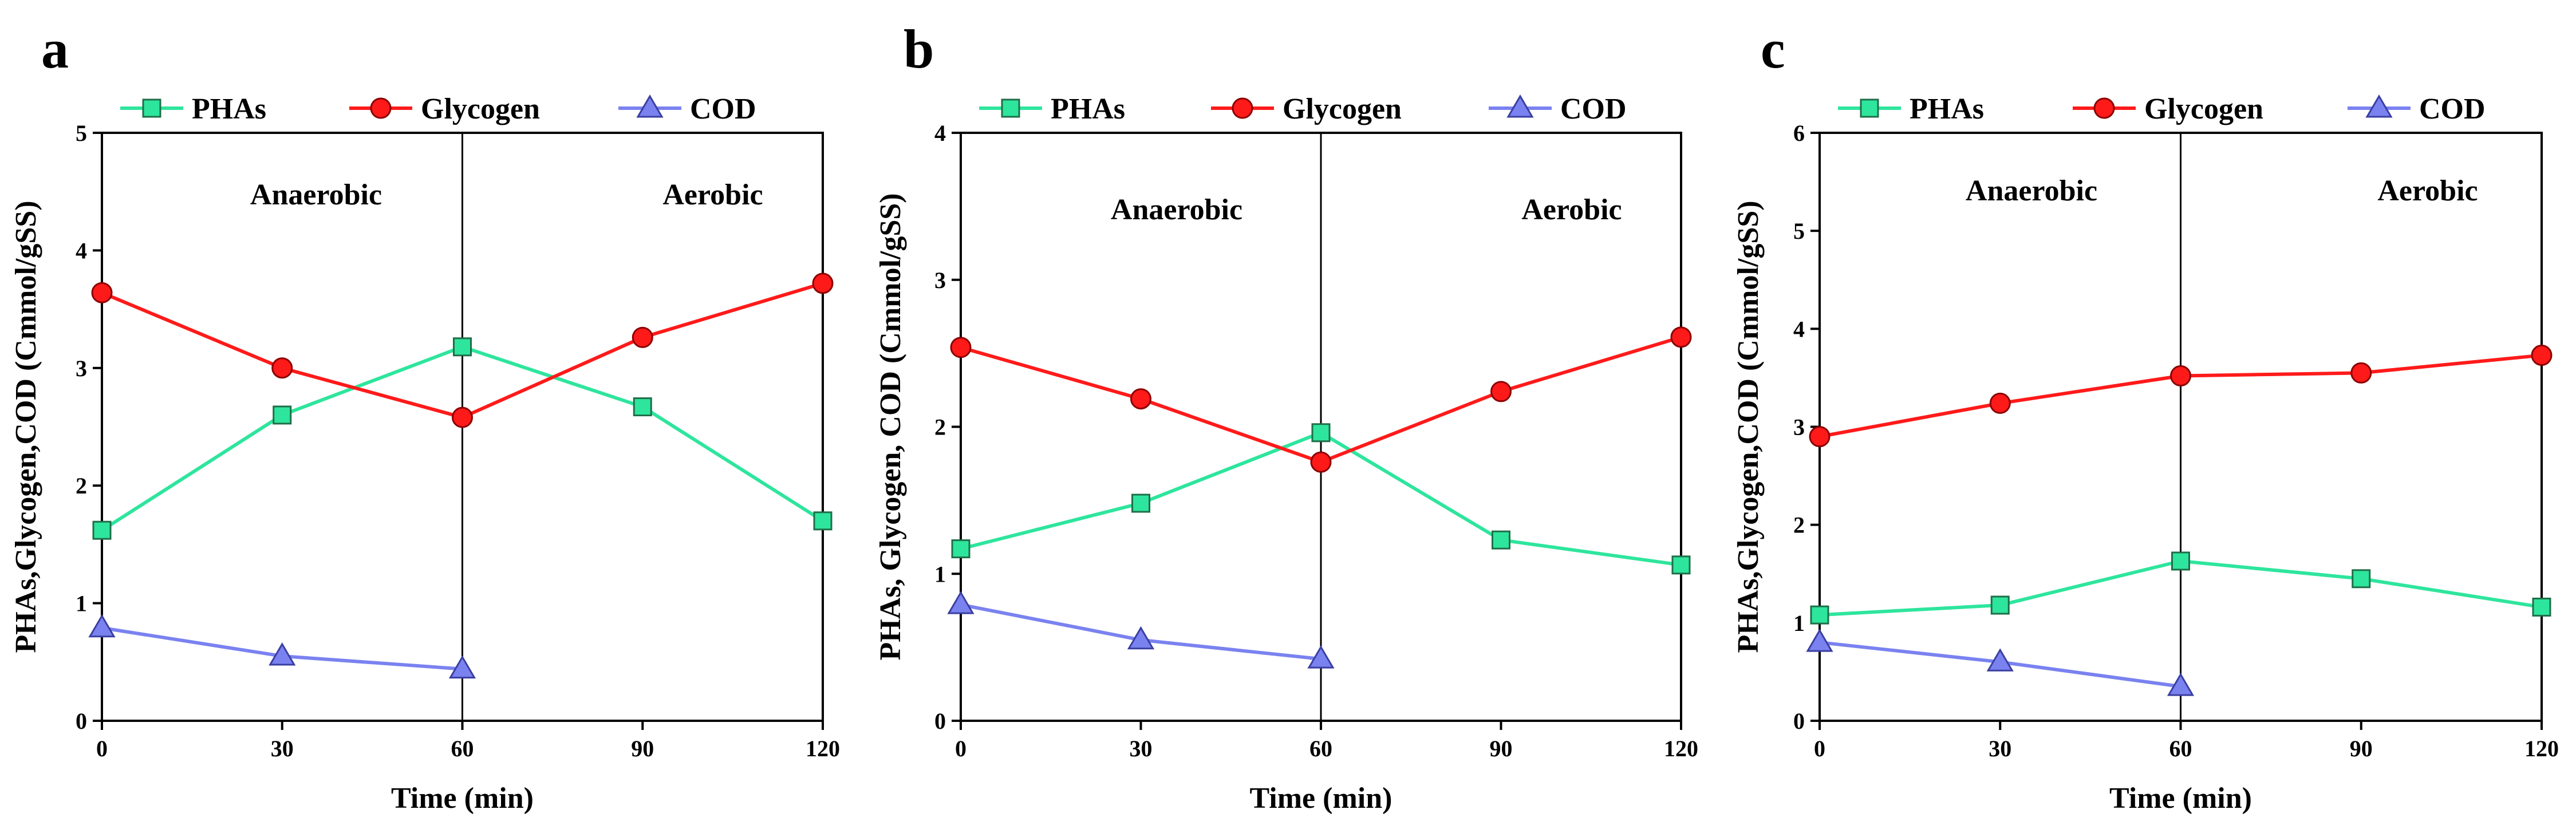  I want to click on y-tick-label: 5, so click(81, 133).